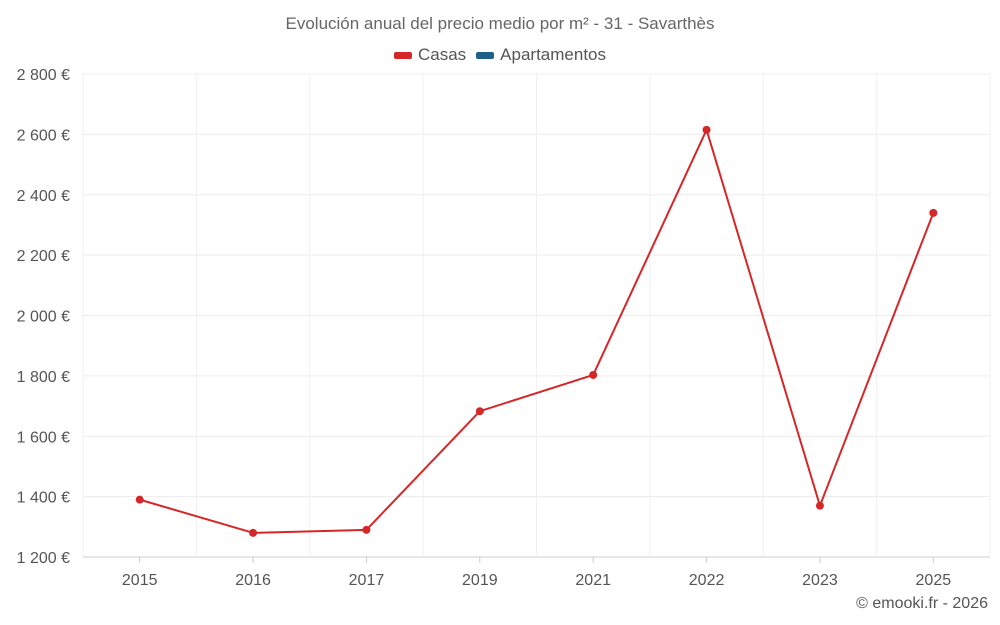 The width and height of the screenshot is (1000, 625). Describe the element at coordinates (707, 580) in the screenshot. I see `x-tick-label: 2022` at that location.